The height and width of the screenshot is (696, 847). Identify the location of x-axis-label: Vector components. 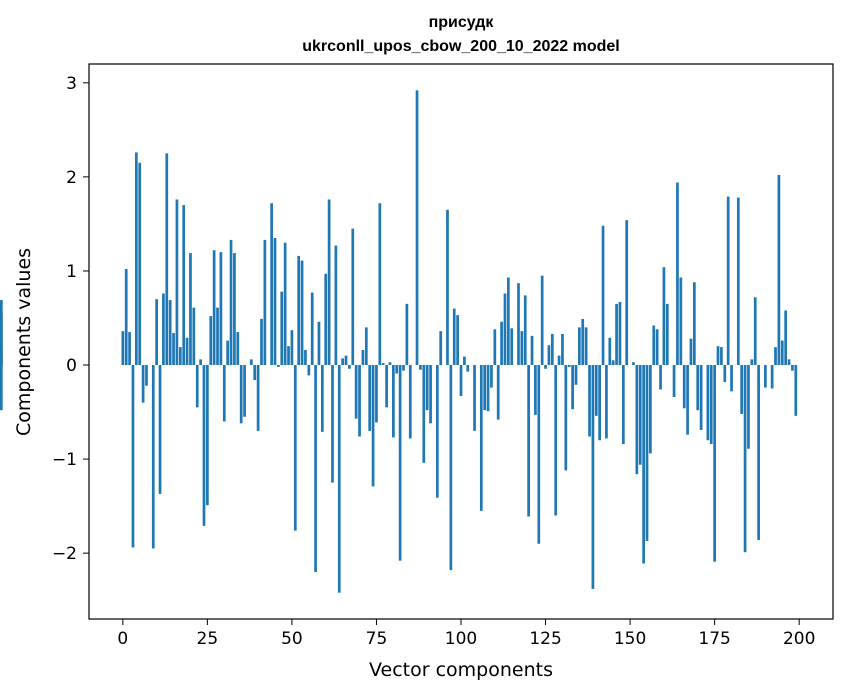
(461, 670).